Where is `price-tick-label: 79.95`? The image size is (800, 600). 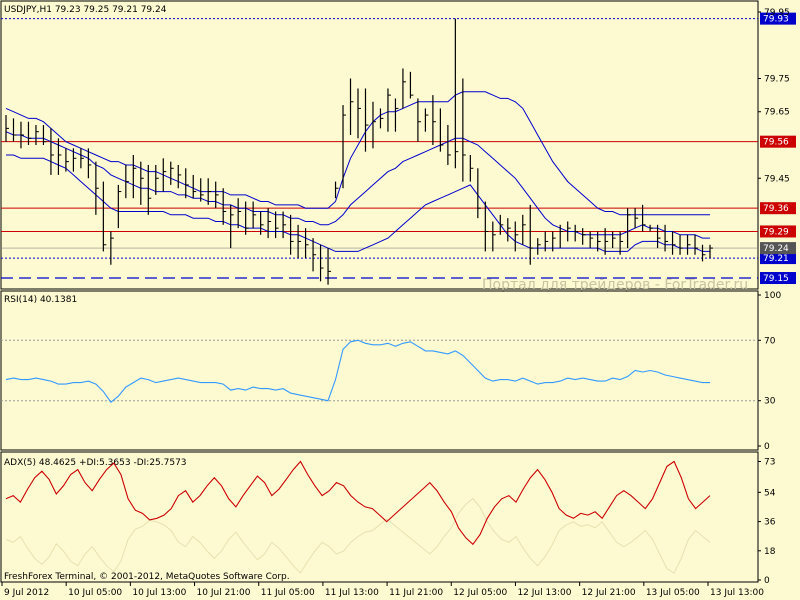
price-tick-label: 79.95 is located at coordinates (777, 13).